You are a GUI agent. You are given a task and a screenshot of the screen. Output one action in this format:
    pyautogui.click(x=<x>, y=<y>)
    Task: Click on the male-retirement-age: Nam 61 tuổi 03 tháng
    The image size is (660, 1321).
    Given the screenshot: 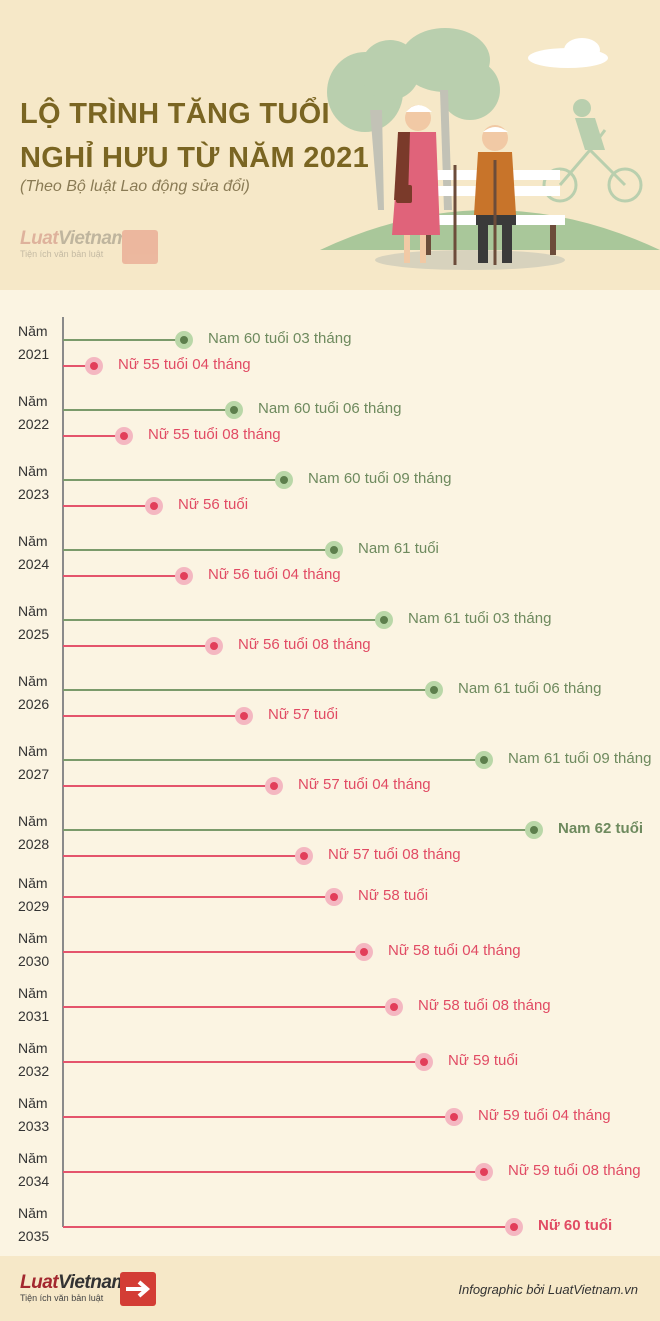 What is the action you would take?
    pyautogui.click(x=480, y=618)
    